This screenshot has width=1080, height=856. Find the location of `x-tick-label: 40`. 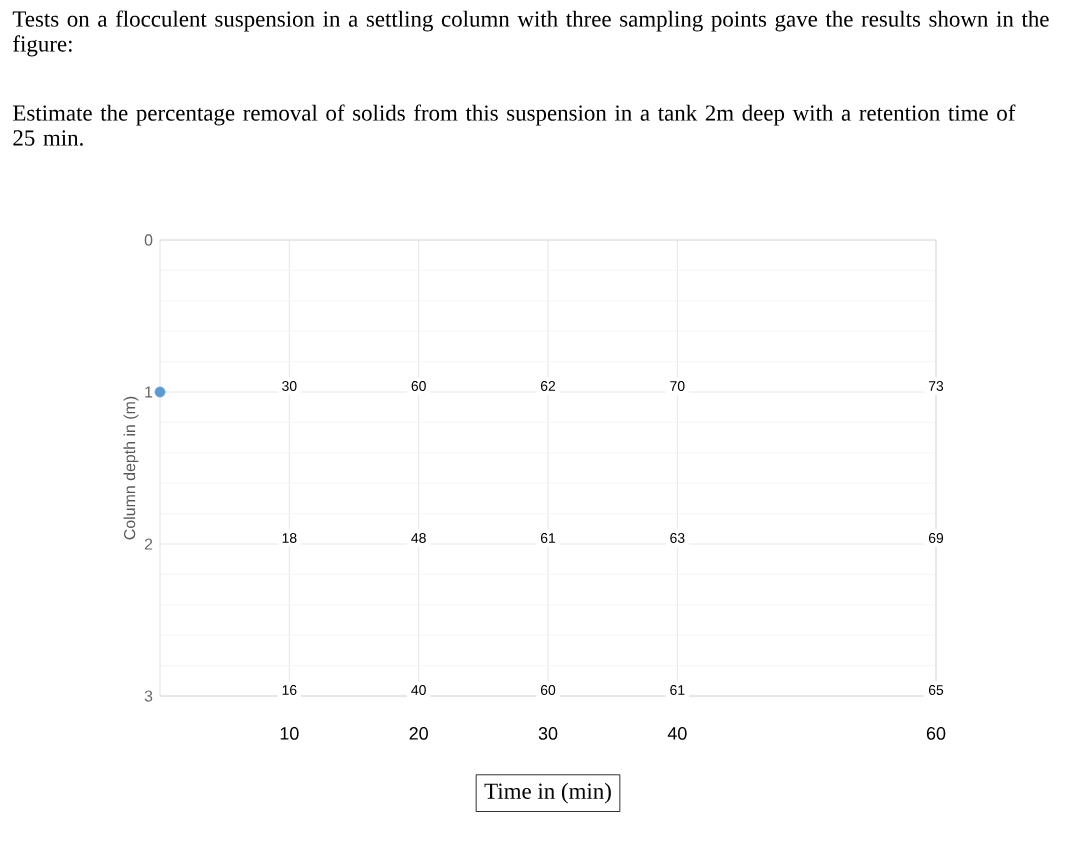

x-tick-label: 40 is located at coordinates (677, 733).